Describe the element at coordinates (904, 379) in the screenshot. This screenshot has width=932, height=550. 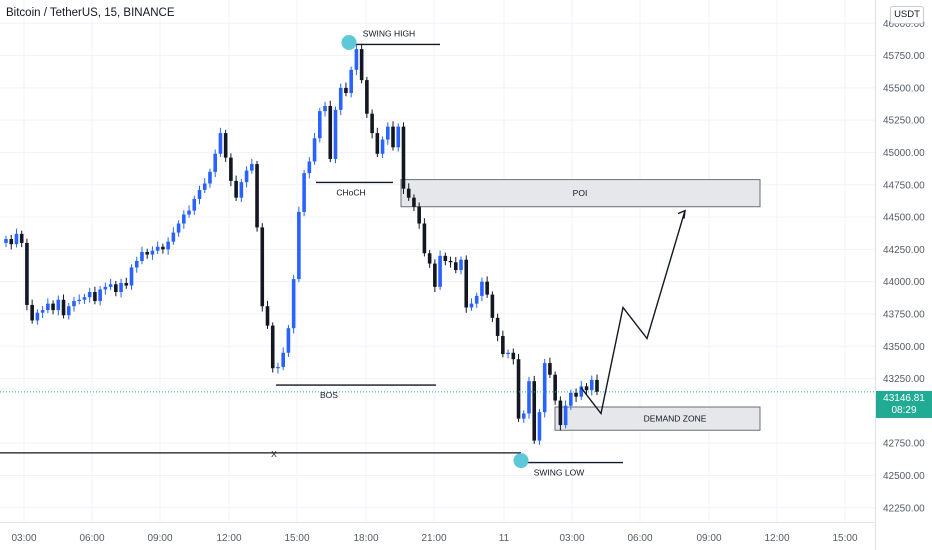
I see `price-tick-label: 43250.00` at that location.